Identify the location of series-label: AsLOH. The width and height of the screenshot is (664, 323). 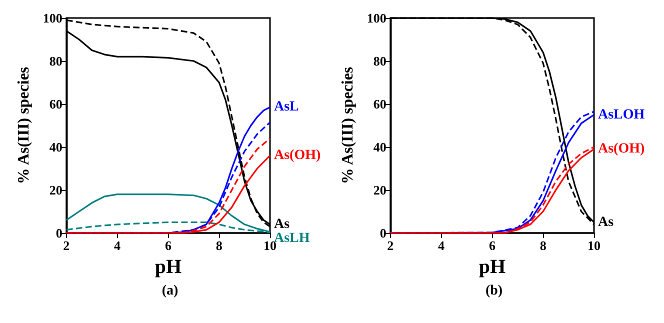
(621, 114).